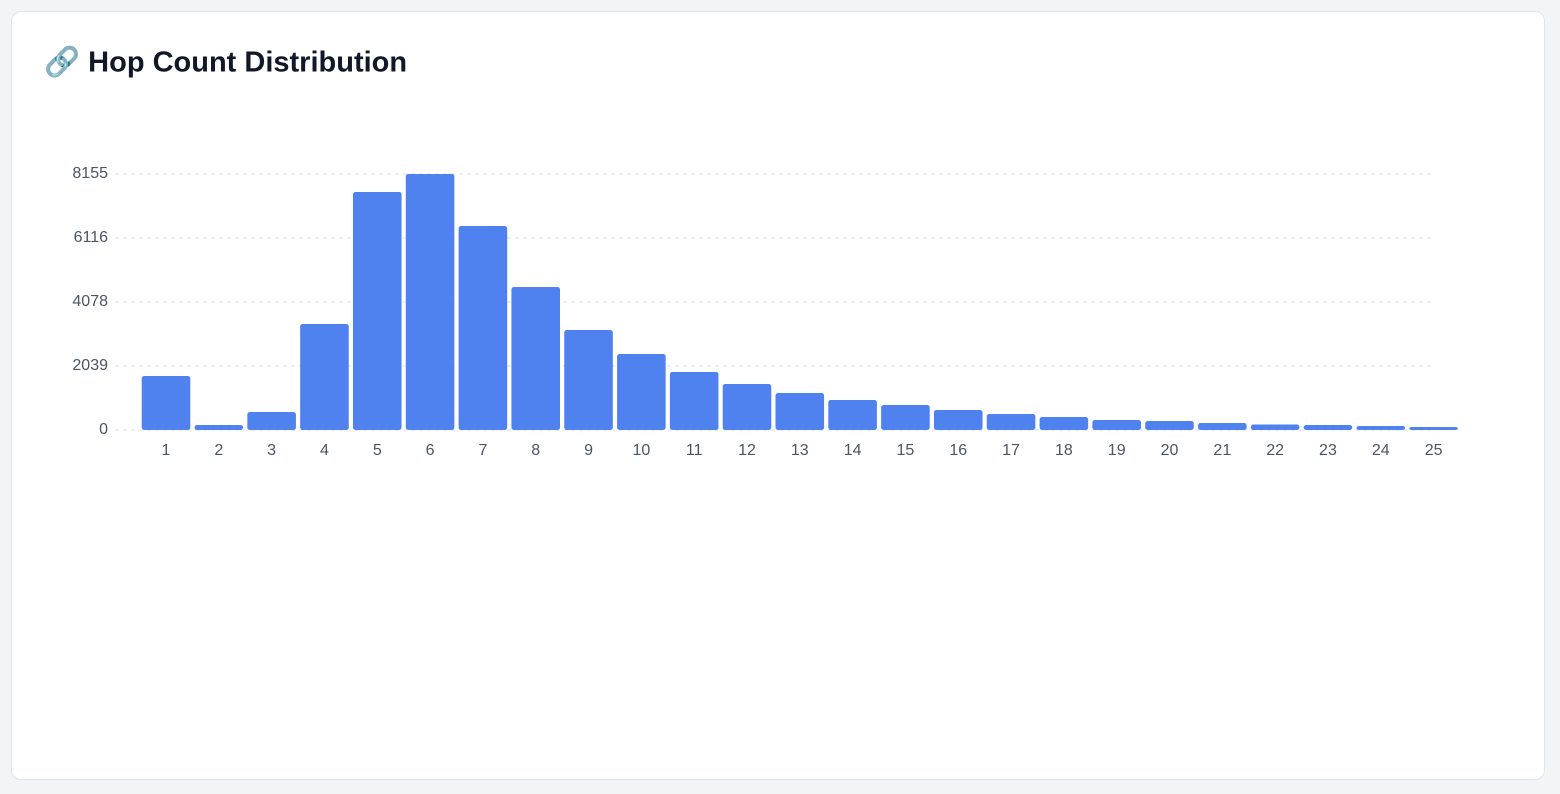 This screenshot has width=1560, height=794. Describe the element at coordinates (1011, 450) in the screenshot. I see `x-tick-label: 17` at that location.